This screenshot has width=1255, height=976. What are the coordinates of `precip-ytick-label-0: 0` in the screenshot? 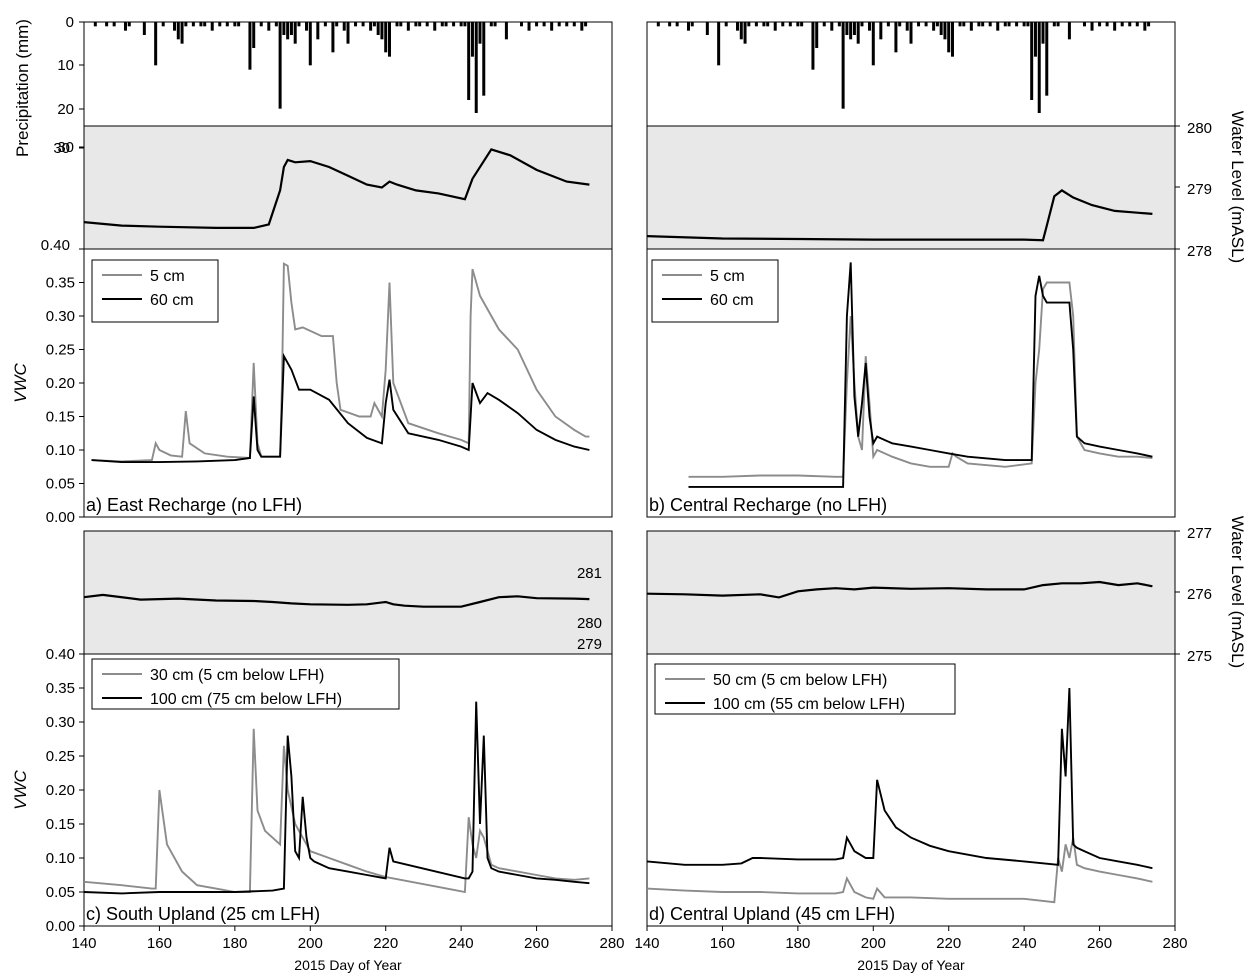 It's located at (70, 22).